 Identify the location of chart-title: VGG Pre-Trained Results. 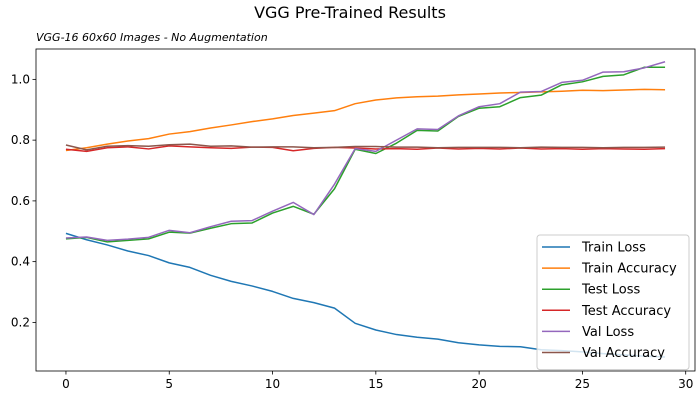
(350, 12).